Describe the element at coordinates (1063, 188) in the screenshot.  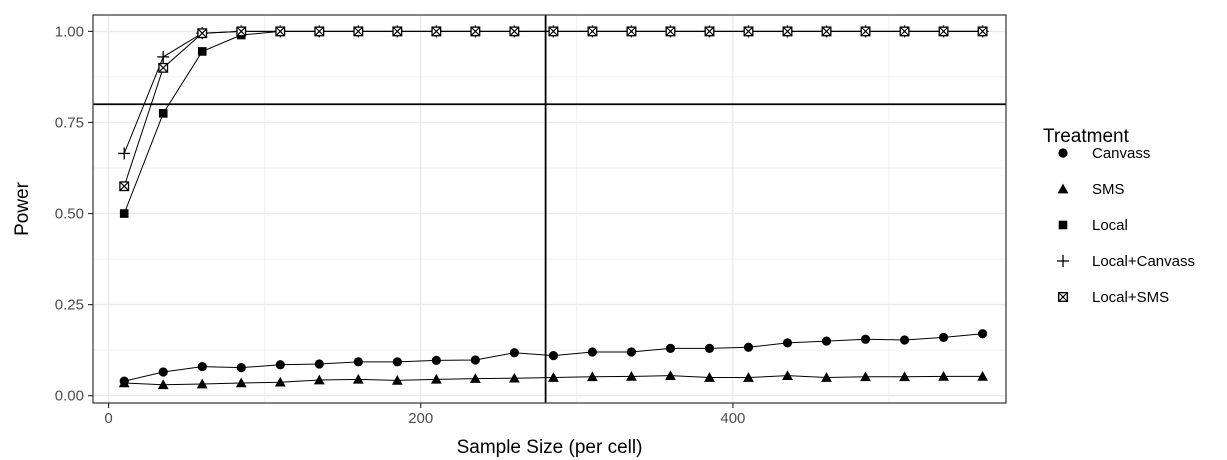
I see `legend-key-sms` at that location.